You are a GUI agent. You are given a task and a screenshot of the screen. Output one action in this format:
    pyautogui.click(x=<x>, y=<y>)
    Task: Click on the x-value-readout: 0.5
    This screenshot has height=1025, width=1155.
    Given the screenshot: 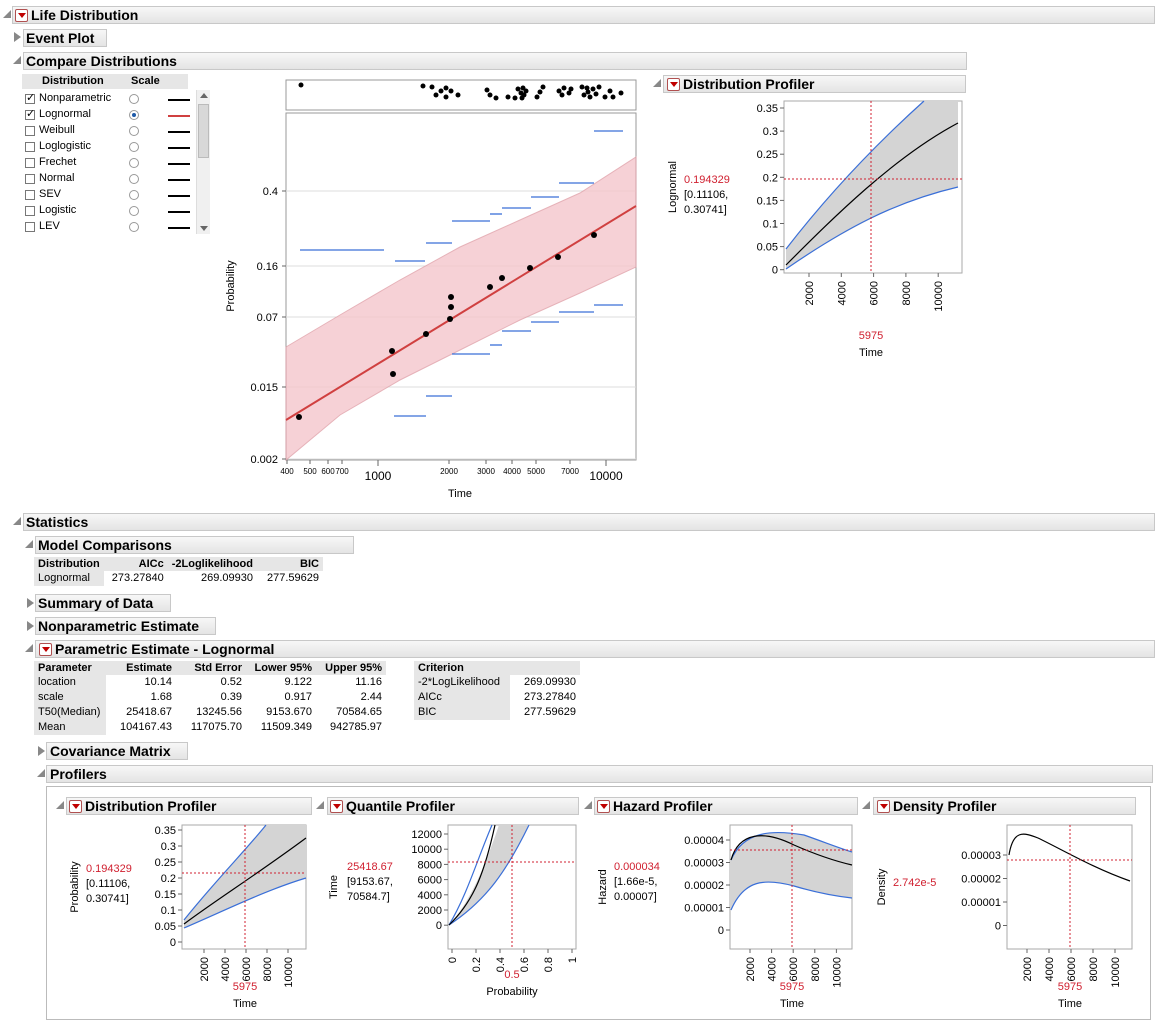 What is the action you would take?
    pyautogui.click(x=511, y=975)
    